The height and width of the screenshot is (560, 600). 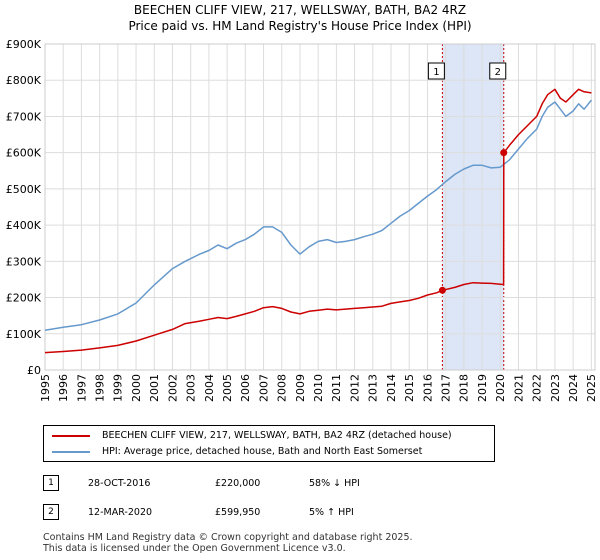 I want to click on y-tick-label: £400K, so click(x=24, y=225).